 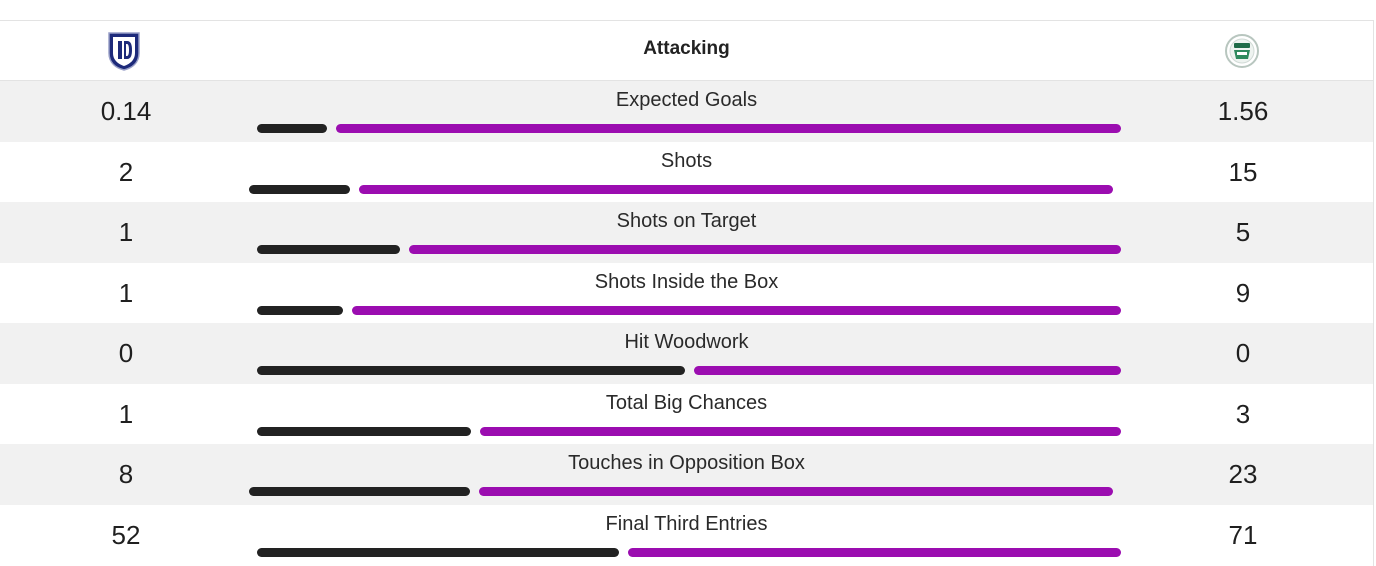 What do you see at coordinates (126, 111) in the screenshot?
I see `home-value: 0.14` at bounding box center [126, 111].